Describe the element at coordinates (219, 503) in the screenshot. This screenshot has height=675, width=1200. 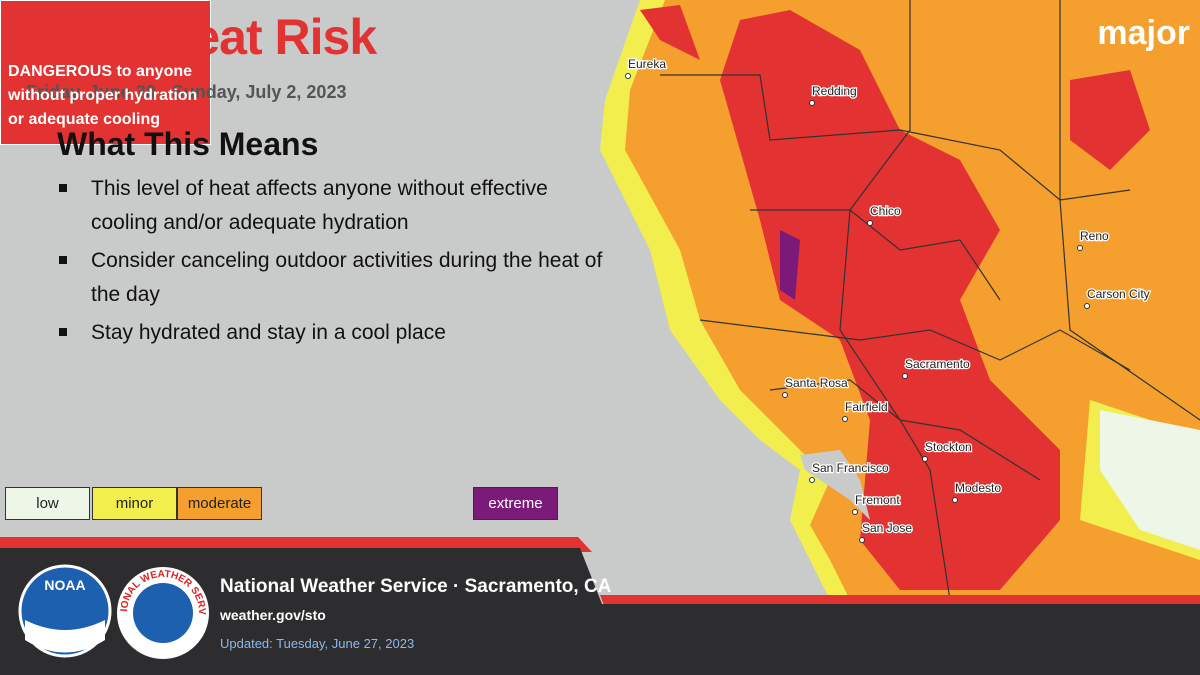
I see `legend-level: moderate` at that location.